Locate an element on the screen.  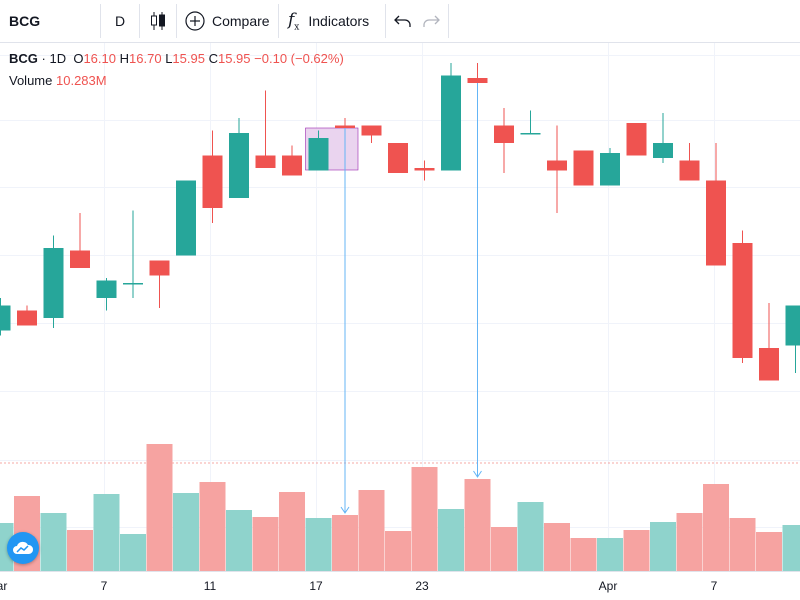
add-circle-icon is located at coordinates (195, 21).